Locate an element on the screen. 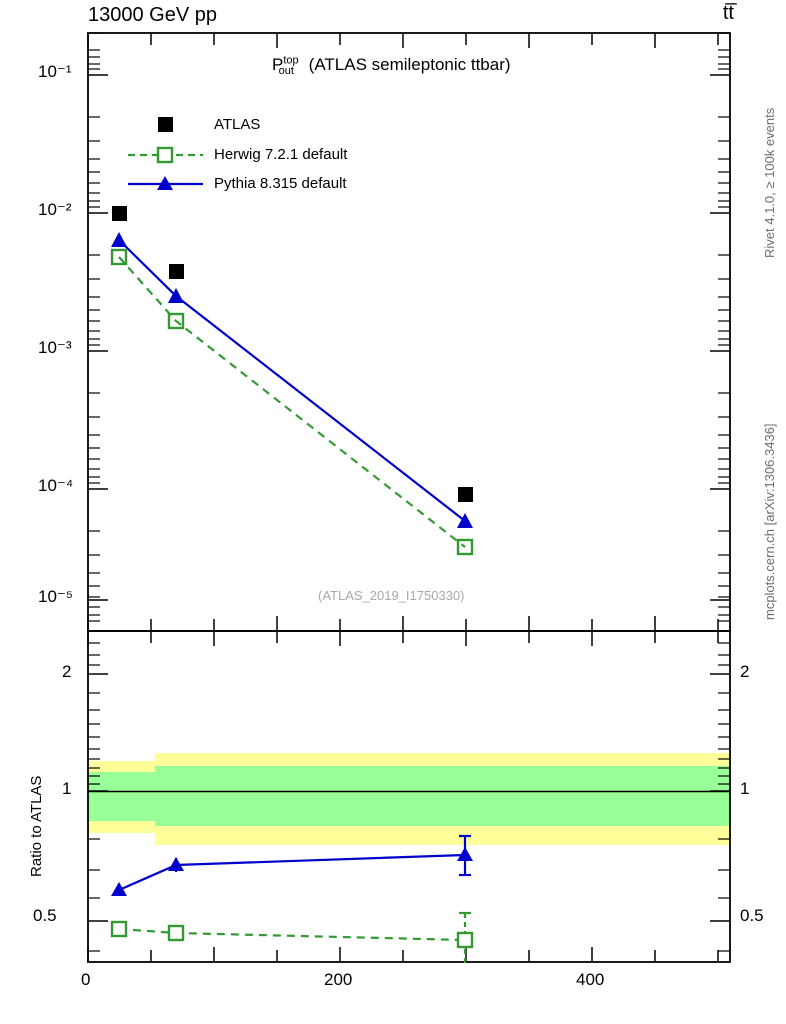 Image resolution: width=786 pixels, height=1024 pixels. main-series-pythia-line is located at coordinates (292, 380).